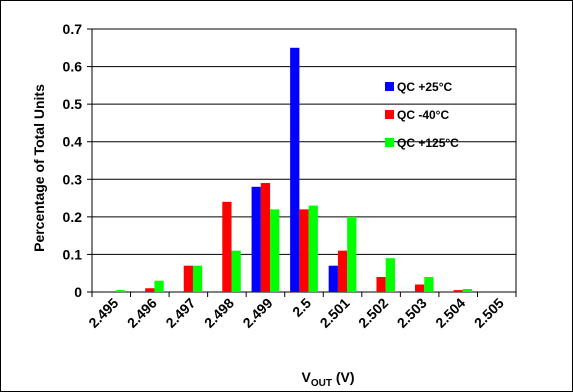 The height and width of the screenshot is (392, 573). What do you see at coordinates (343, 377) in the screenshot?
I see `x-axis-title-suffix: (V)` at bounding box center [343, 377].